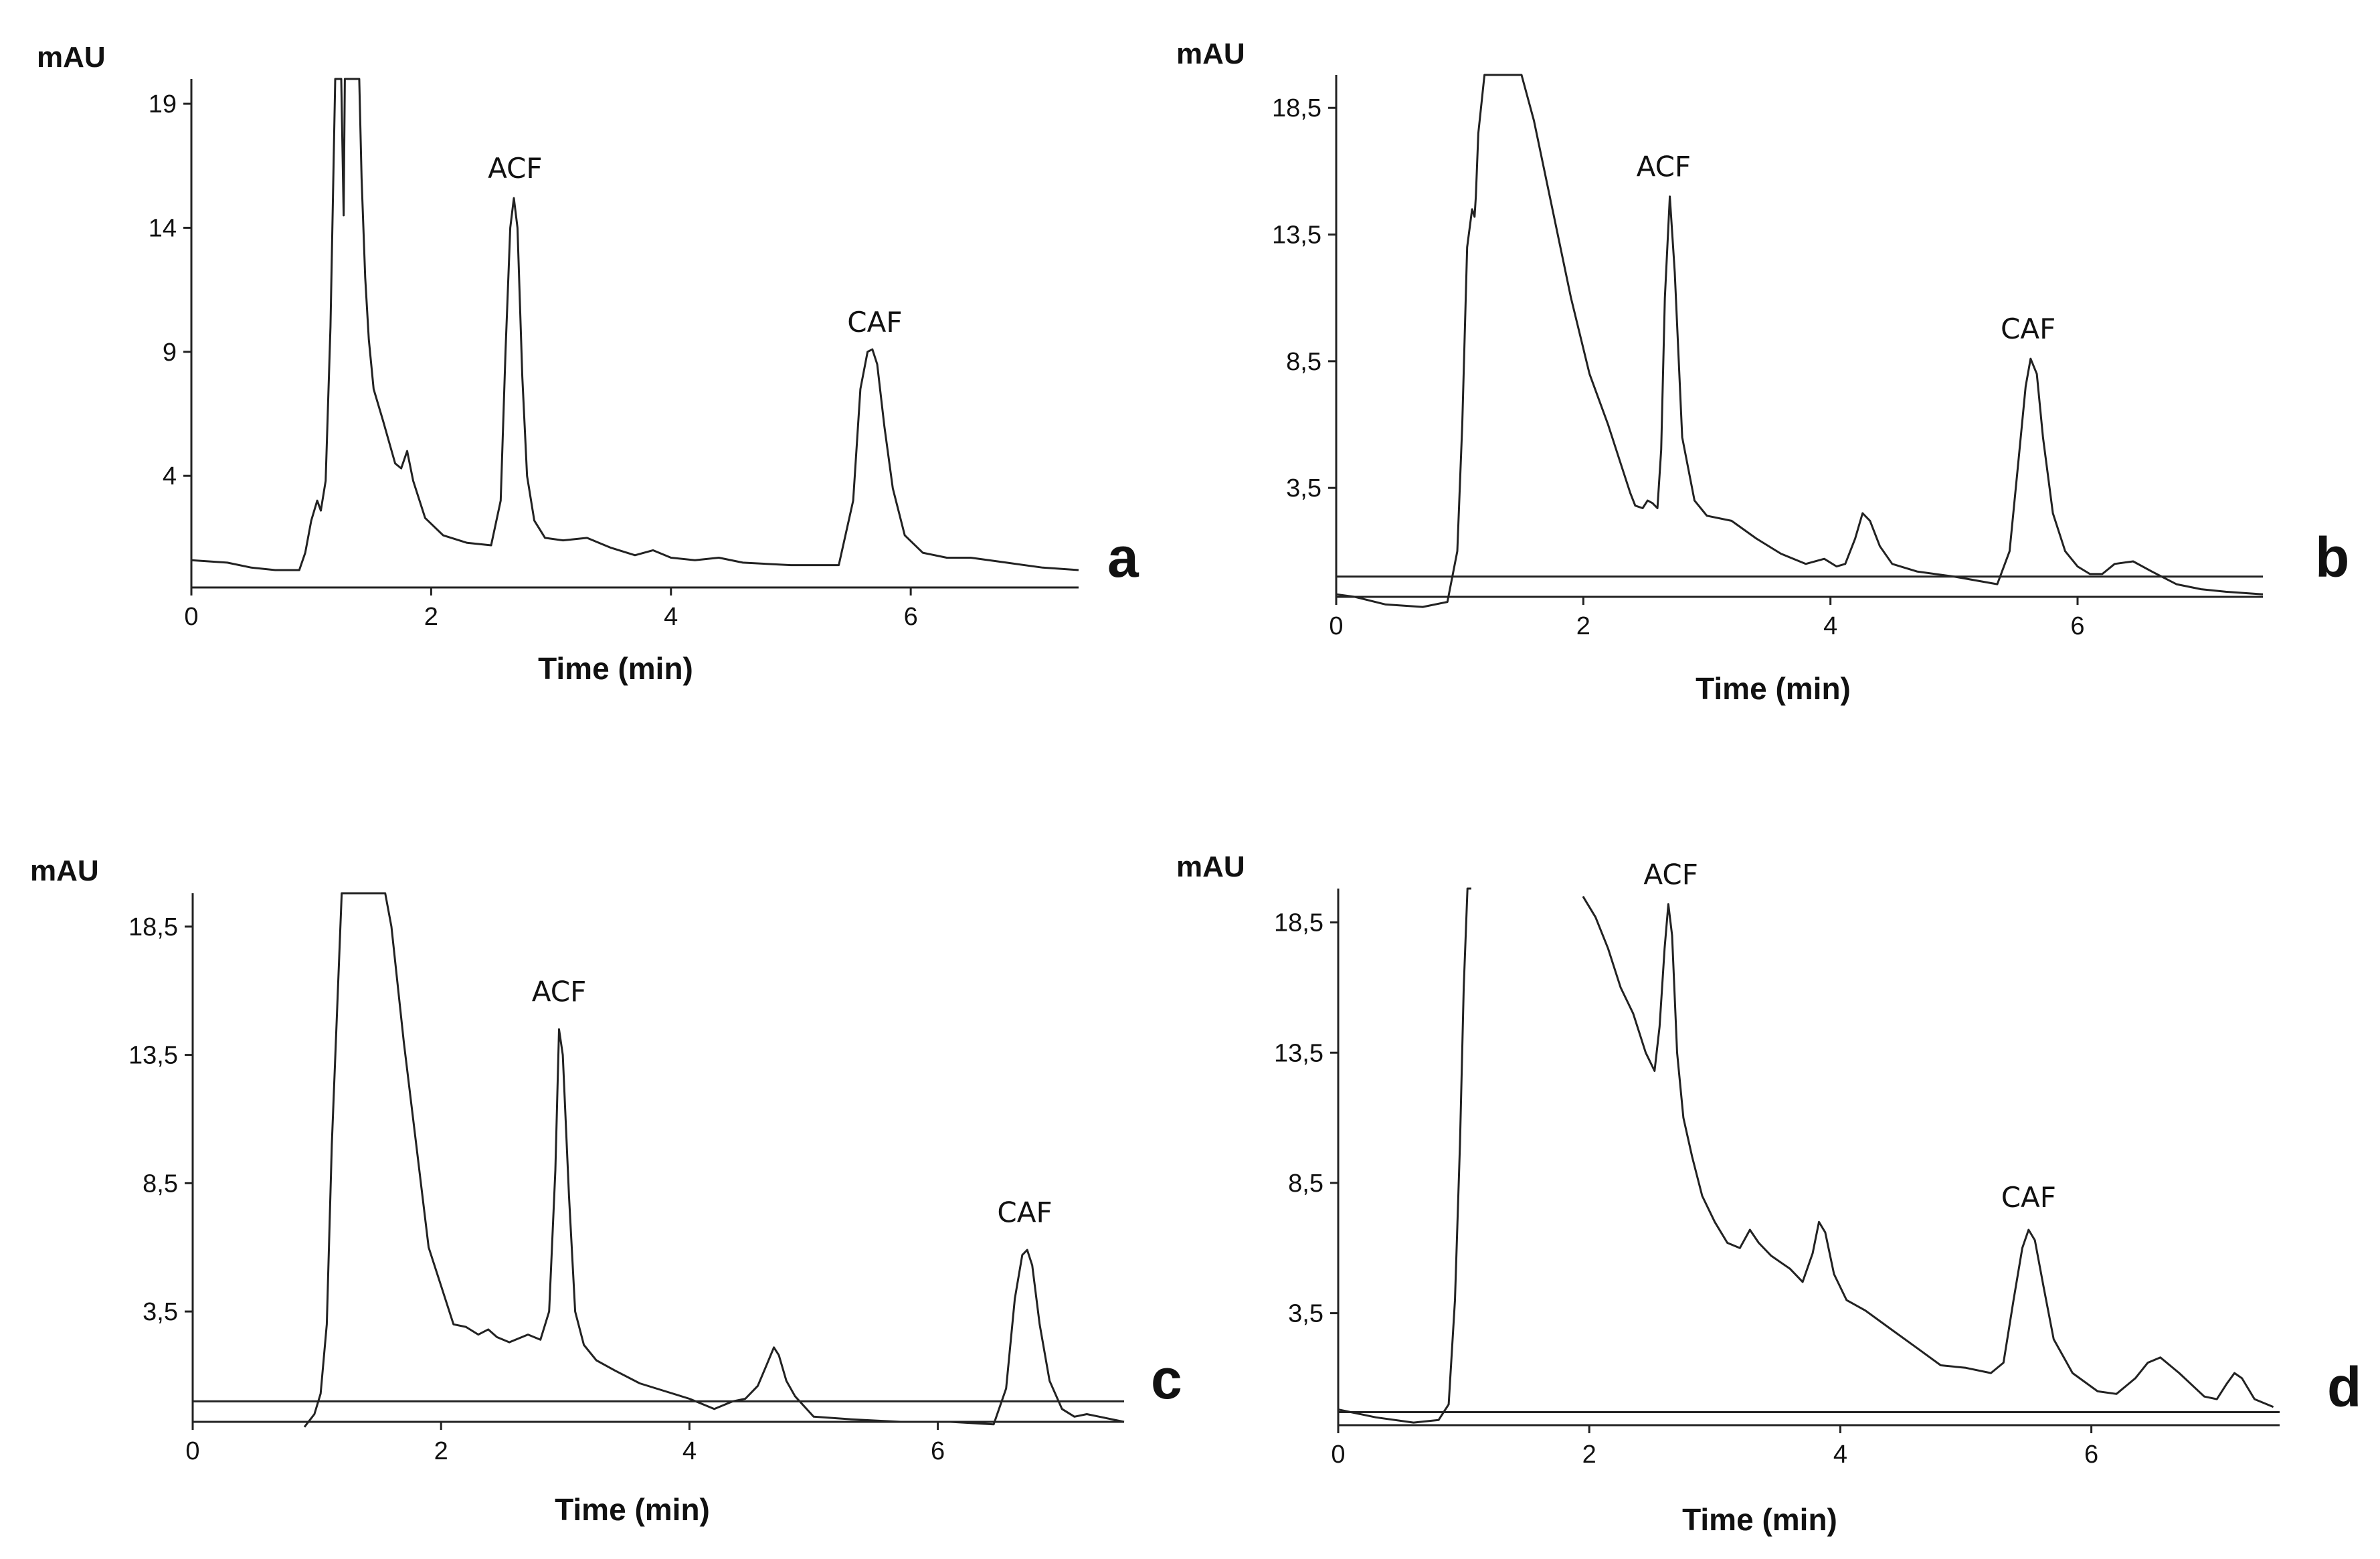 The width and height of the screenshot is (2380, 1559). What do you see at coordinates (170, 353) in the screenshot?
I see `y-tick-label: 9` at bounding box center [170, 353].